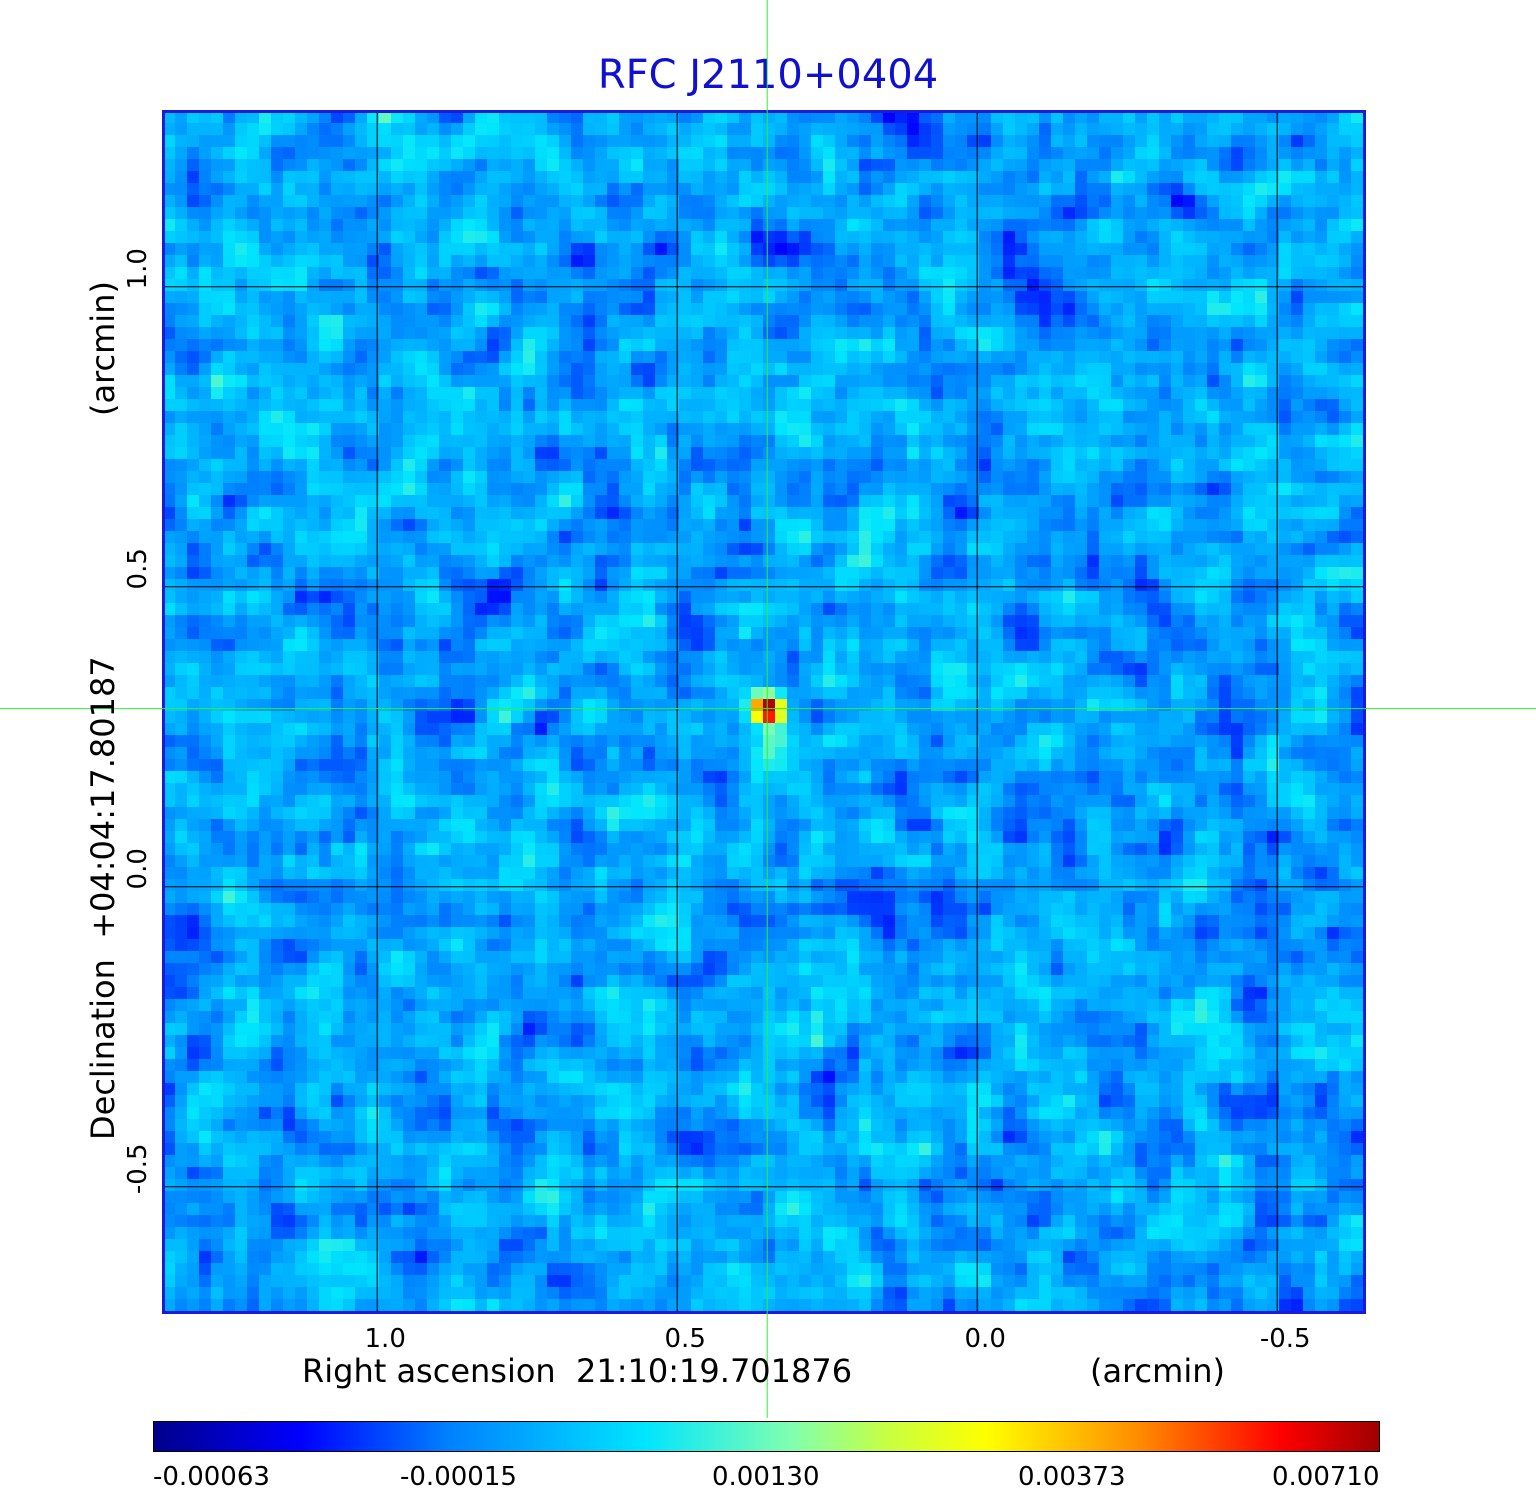 This screenshot has width=1536, height=1511. Describe the element at coordinates (138, 1168) in the screenshot. I see `y-tick-label: -0.5` at that location.